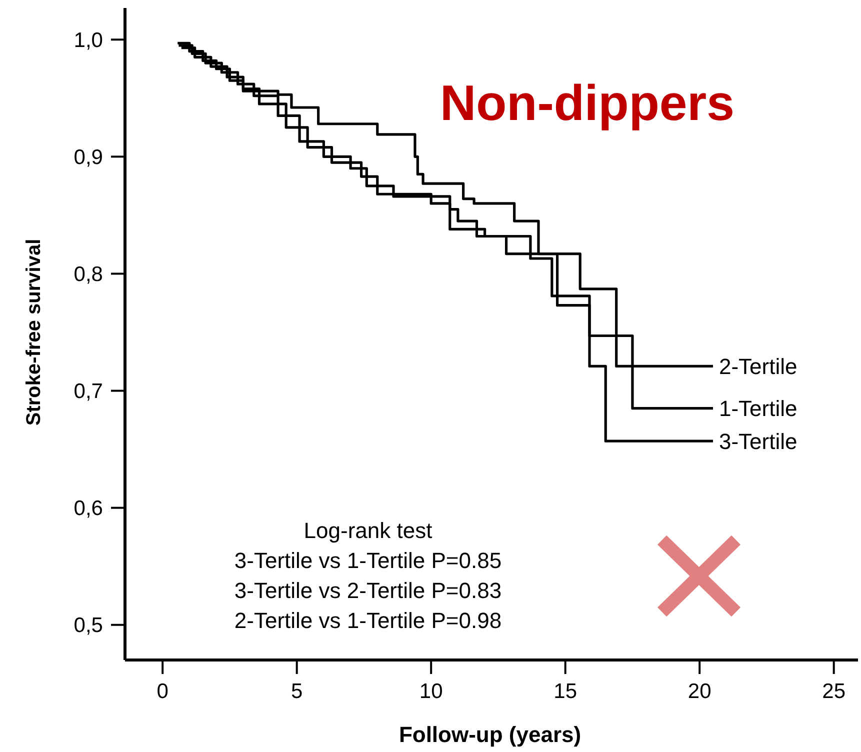 This screenshot has width=861, height=752. What do you see at coordinates (587, 103) in the screenshot?
I see `text: Non-dippers` at bounding box center [587, 103].